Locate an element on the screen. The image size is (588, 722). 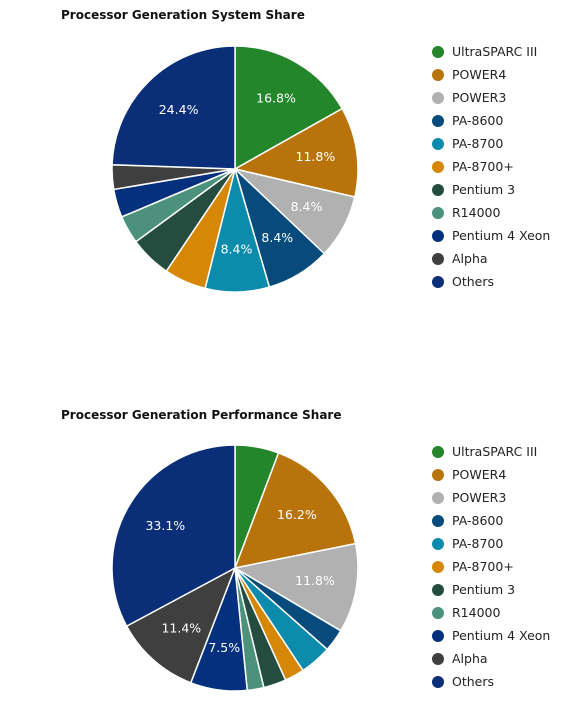
system-share-pie: 16.8% 11.8% 8.4% 8.4% 8.4% 24.4% is located at coordinates (235, 169).